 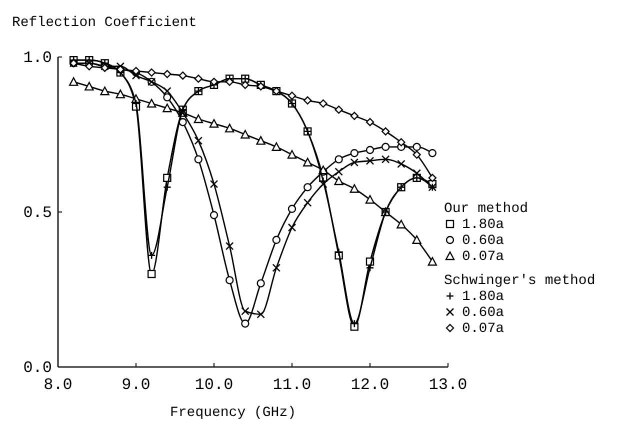 What do you see at coordinates (37, 368) in the screenshot?
I see `y-tick-label: 0.0` at bounding box center [37, 368].